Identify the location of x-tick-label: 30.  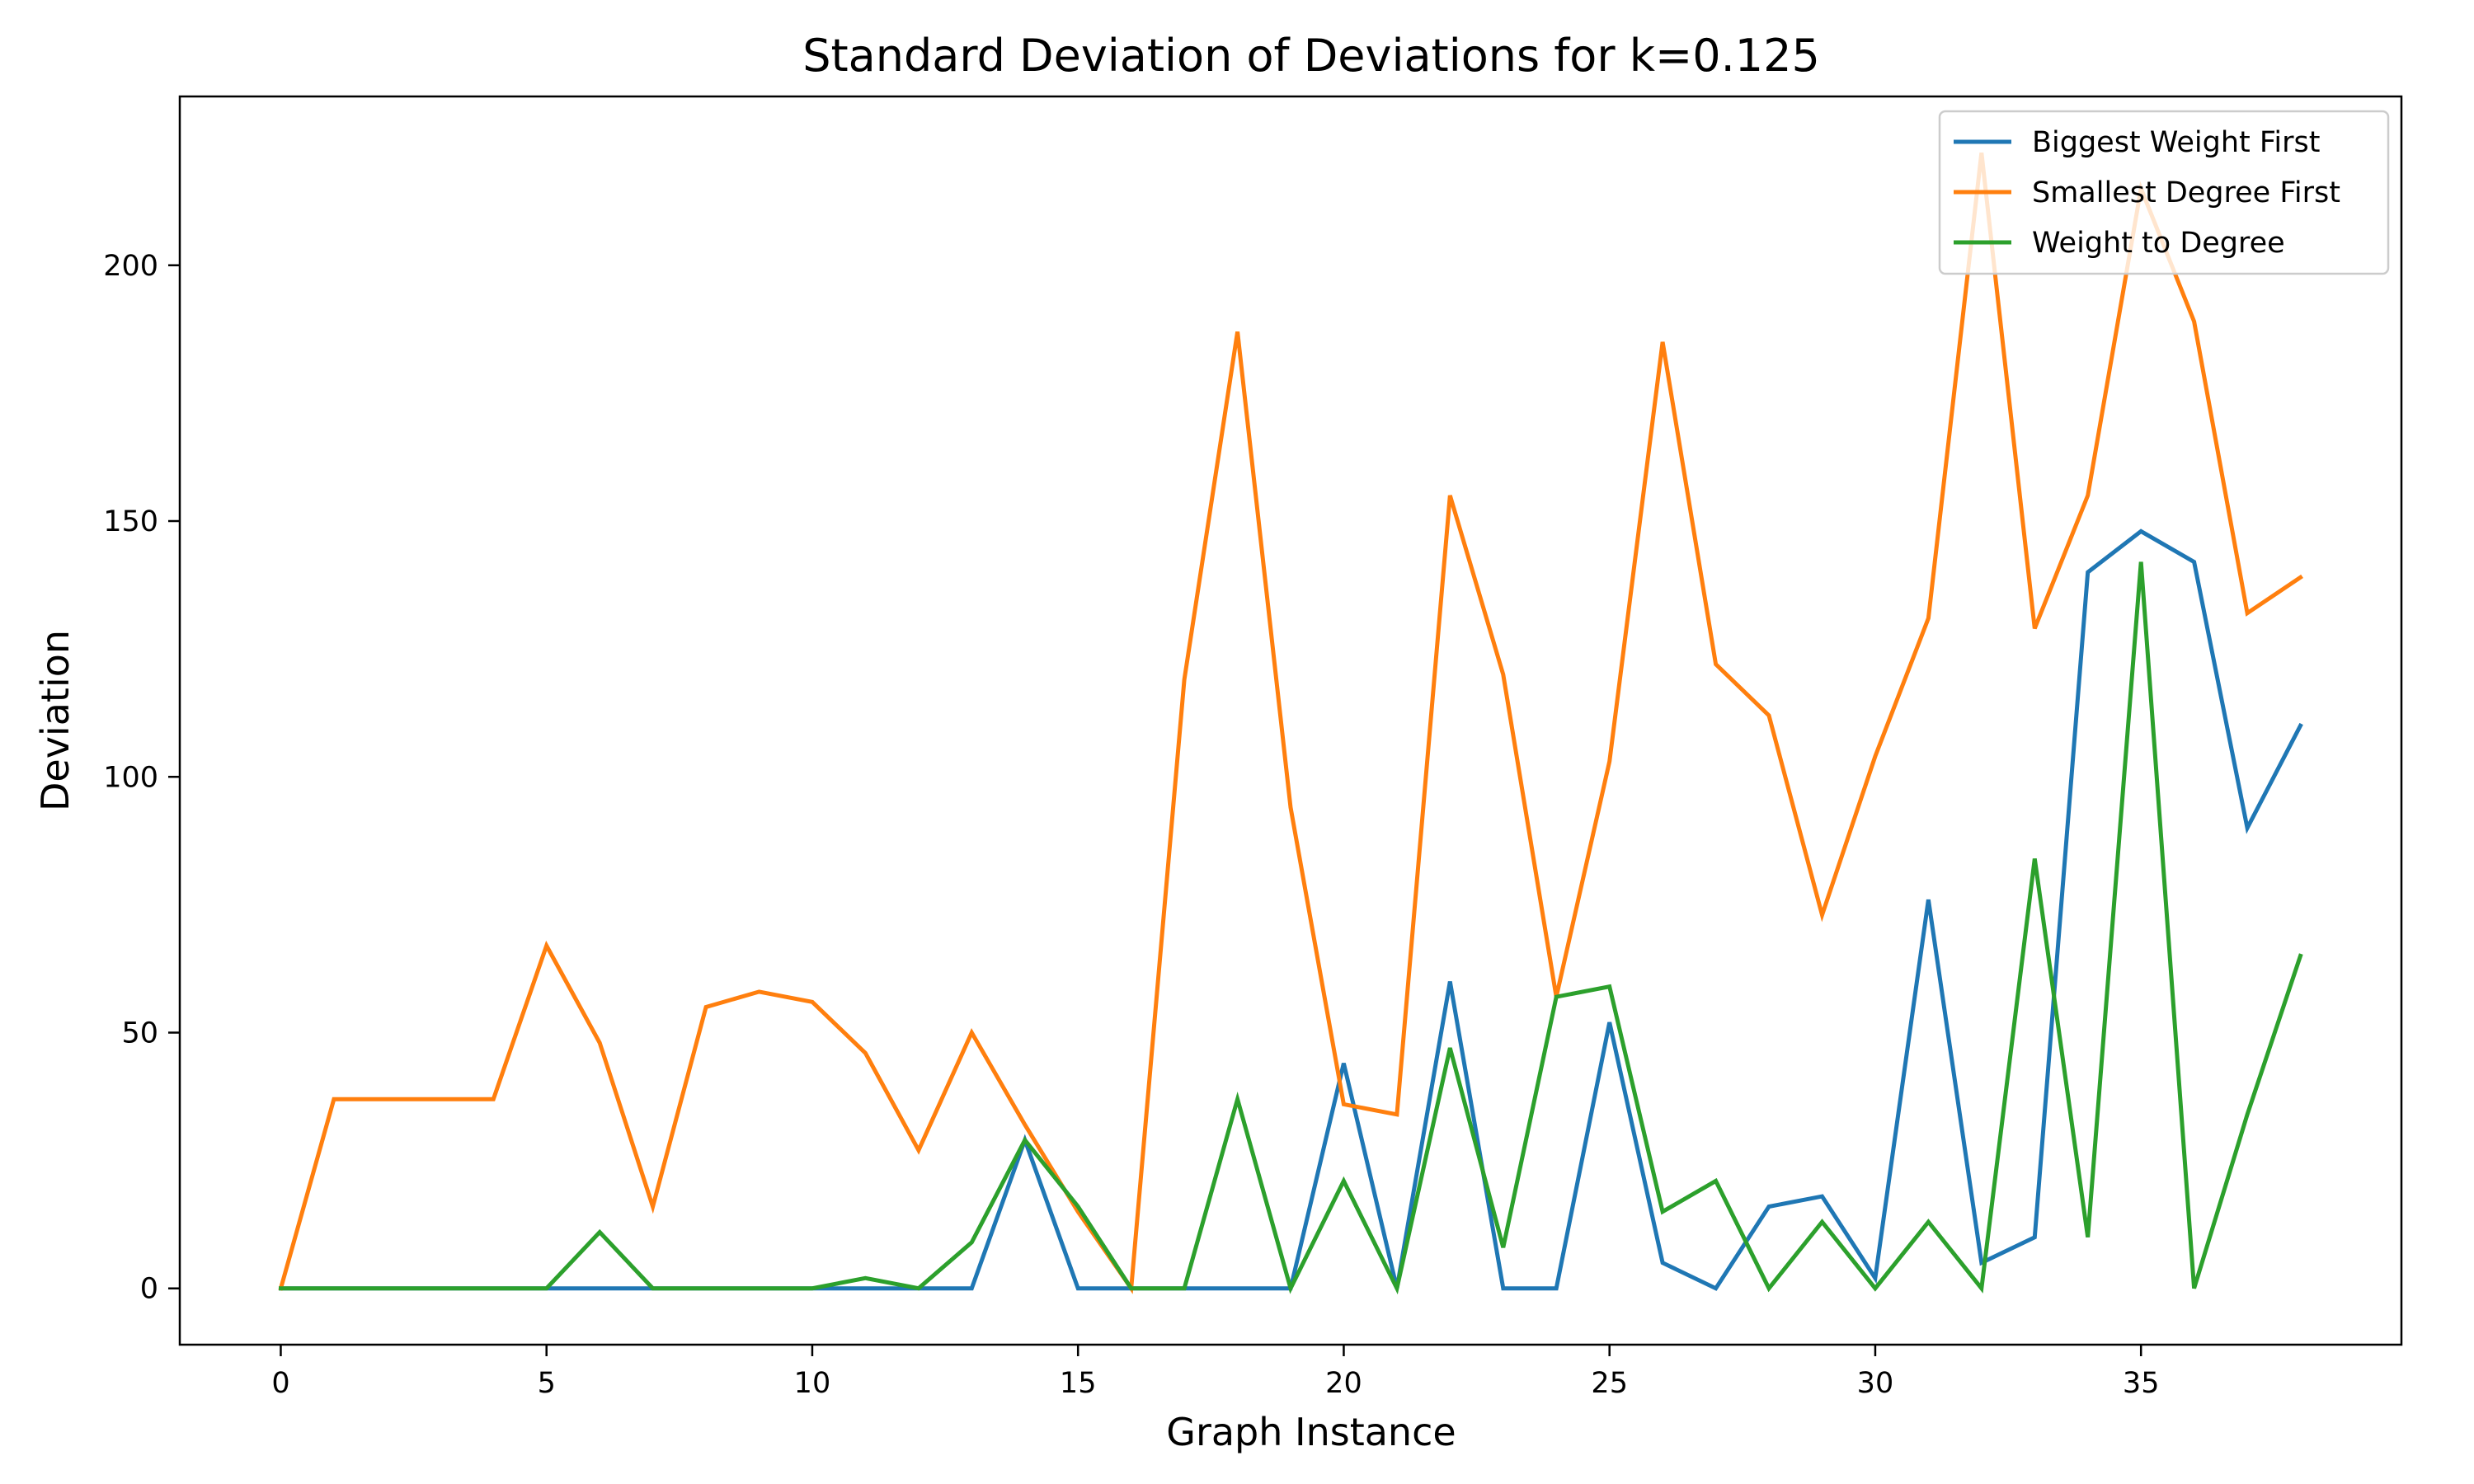
(1875, 1383).